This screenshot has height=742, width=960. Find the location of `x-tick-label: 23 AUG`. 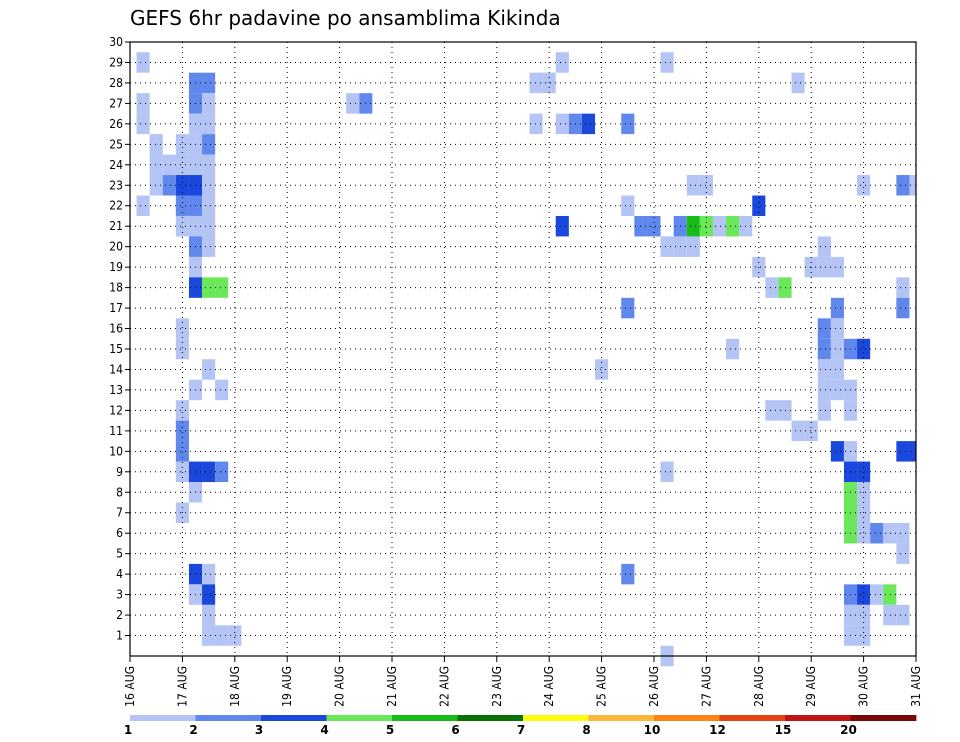

x-tick-label: 23 AUG is located at coordinates (497, 686).